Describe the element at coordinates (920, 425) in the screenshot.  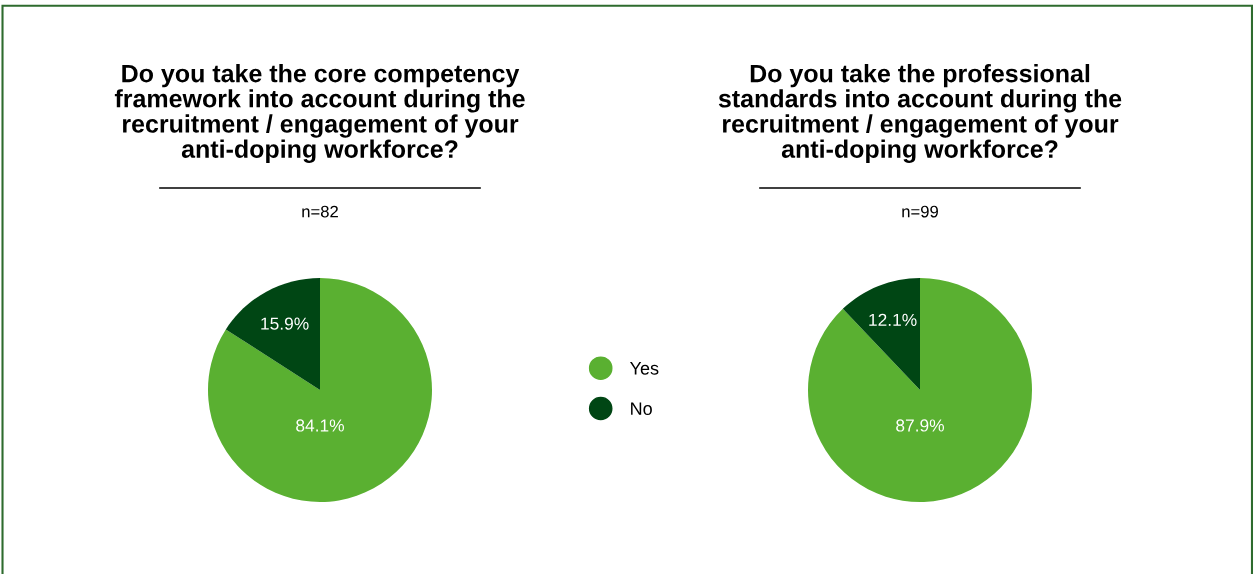
I see `data-label: 87.9%` at that location.